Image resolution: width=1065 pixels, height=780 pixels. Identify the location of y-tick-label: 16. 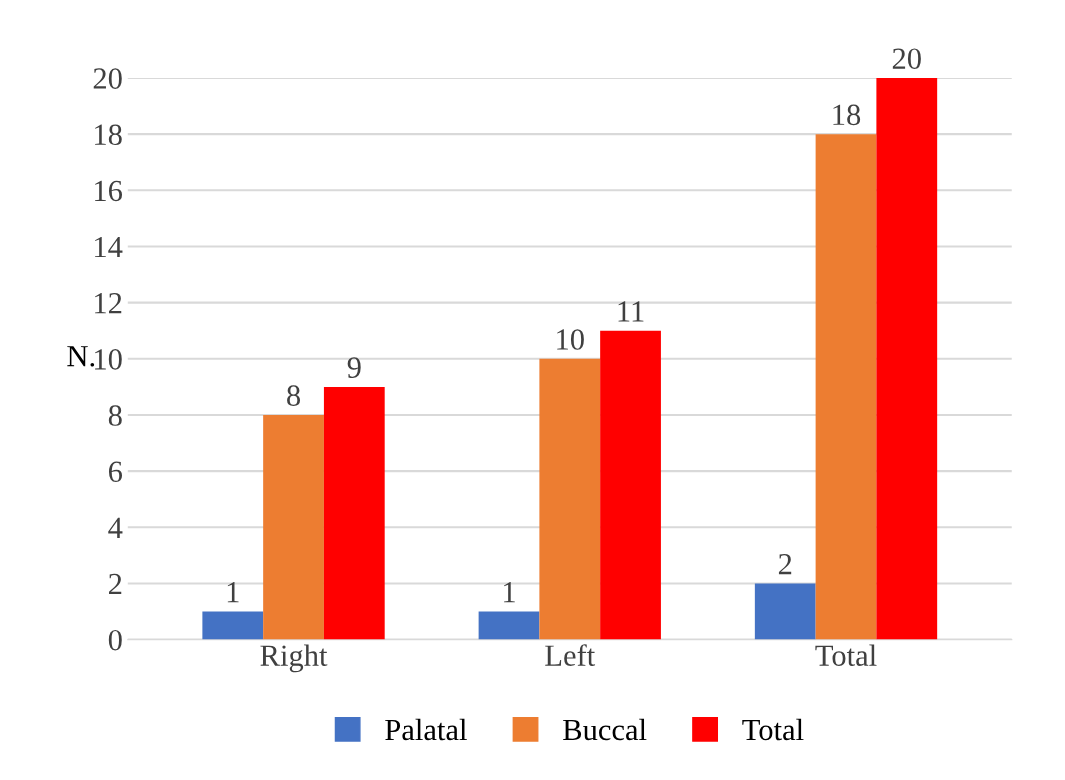
(109, 191).